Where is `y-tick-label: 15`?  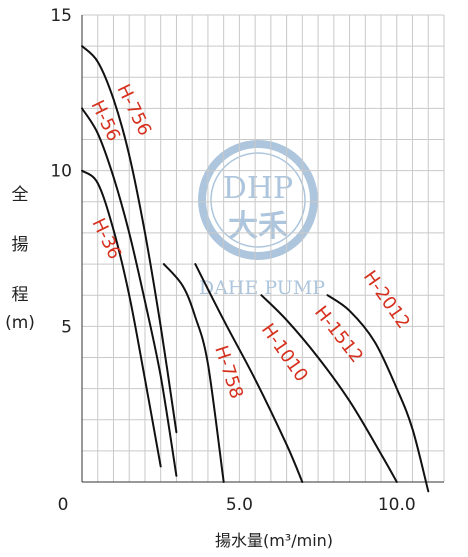 y-tick-label: 15 is located at coordinates (61, 16).